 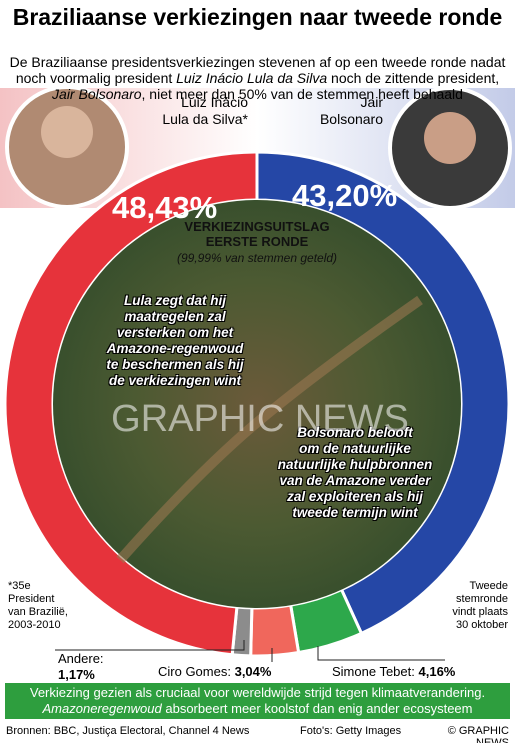 I want to click on footnote: Tweede stemronde vindt plaats 30 oktober, so click(x=480, y=605).